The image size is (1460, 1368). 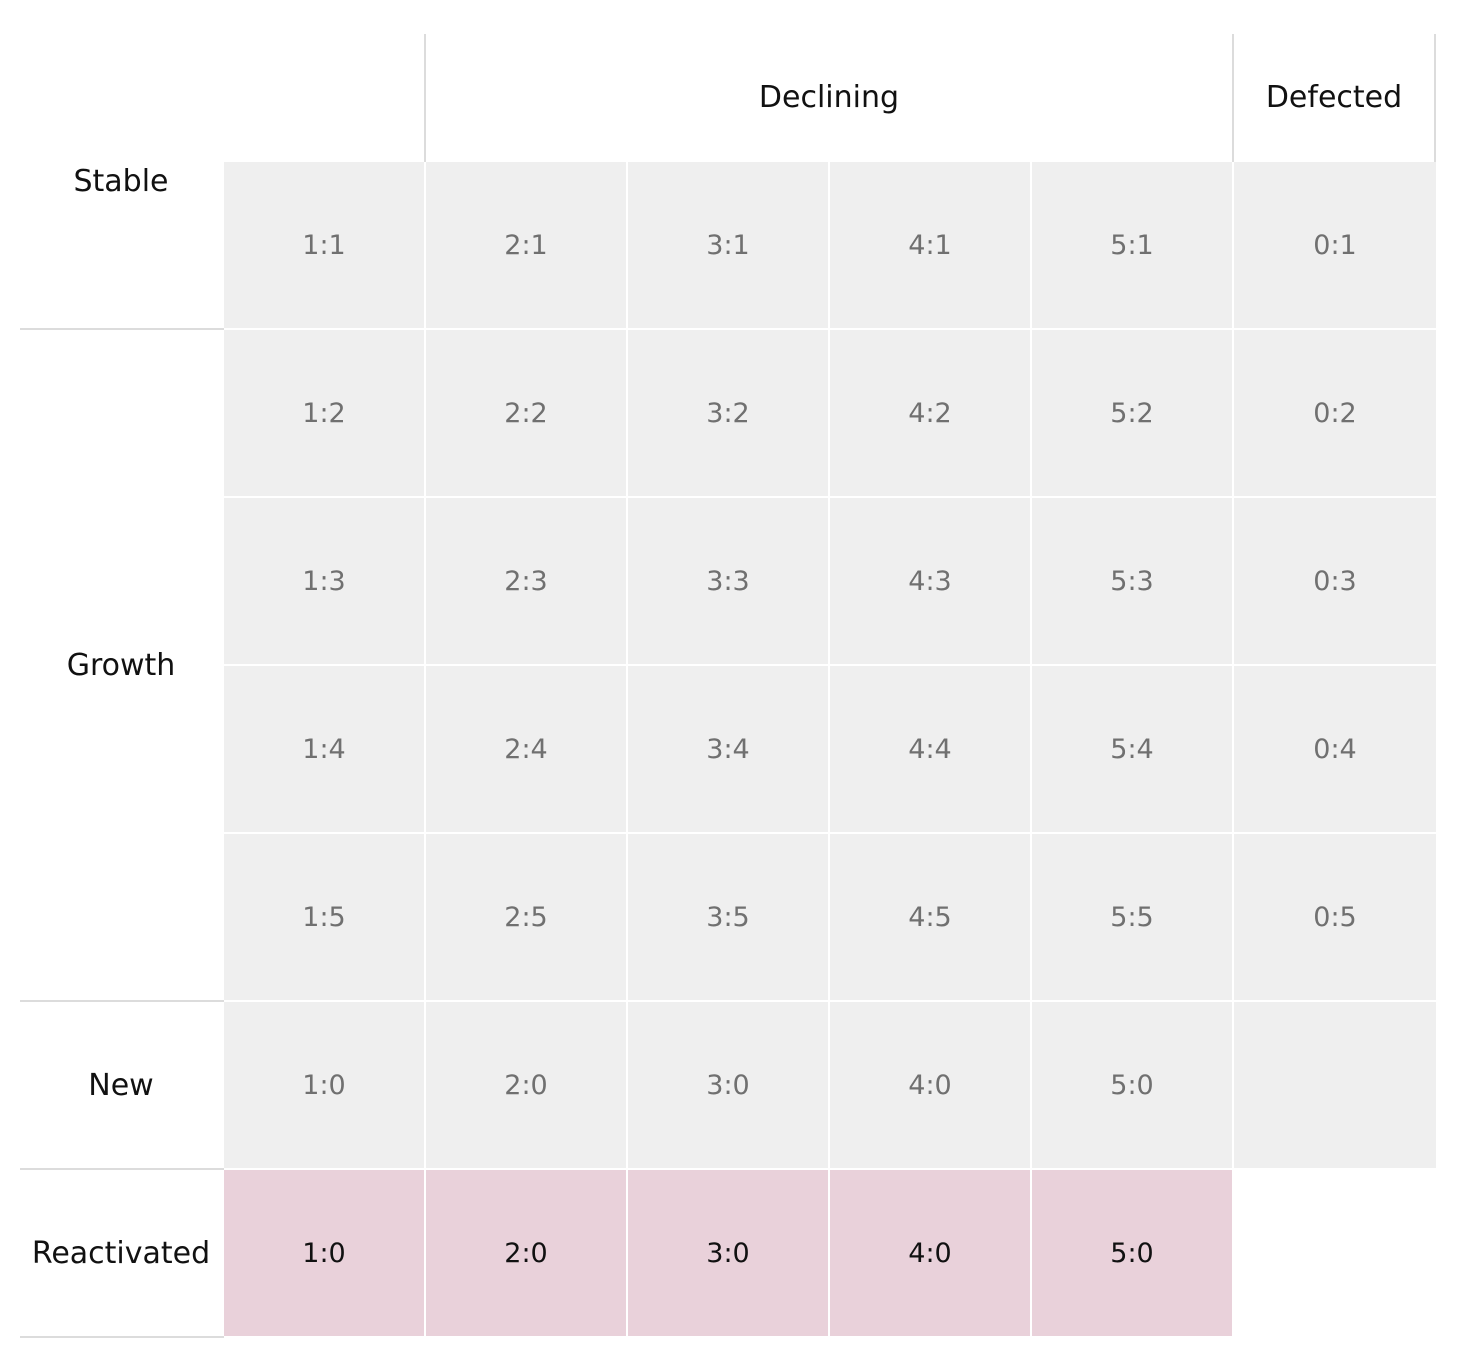 What do you see at coordinates (1335, 581) in the screenshot?
I see `matrix-cell-0-3: 0:3` at bounding box center [1335, 581].